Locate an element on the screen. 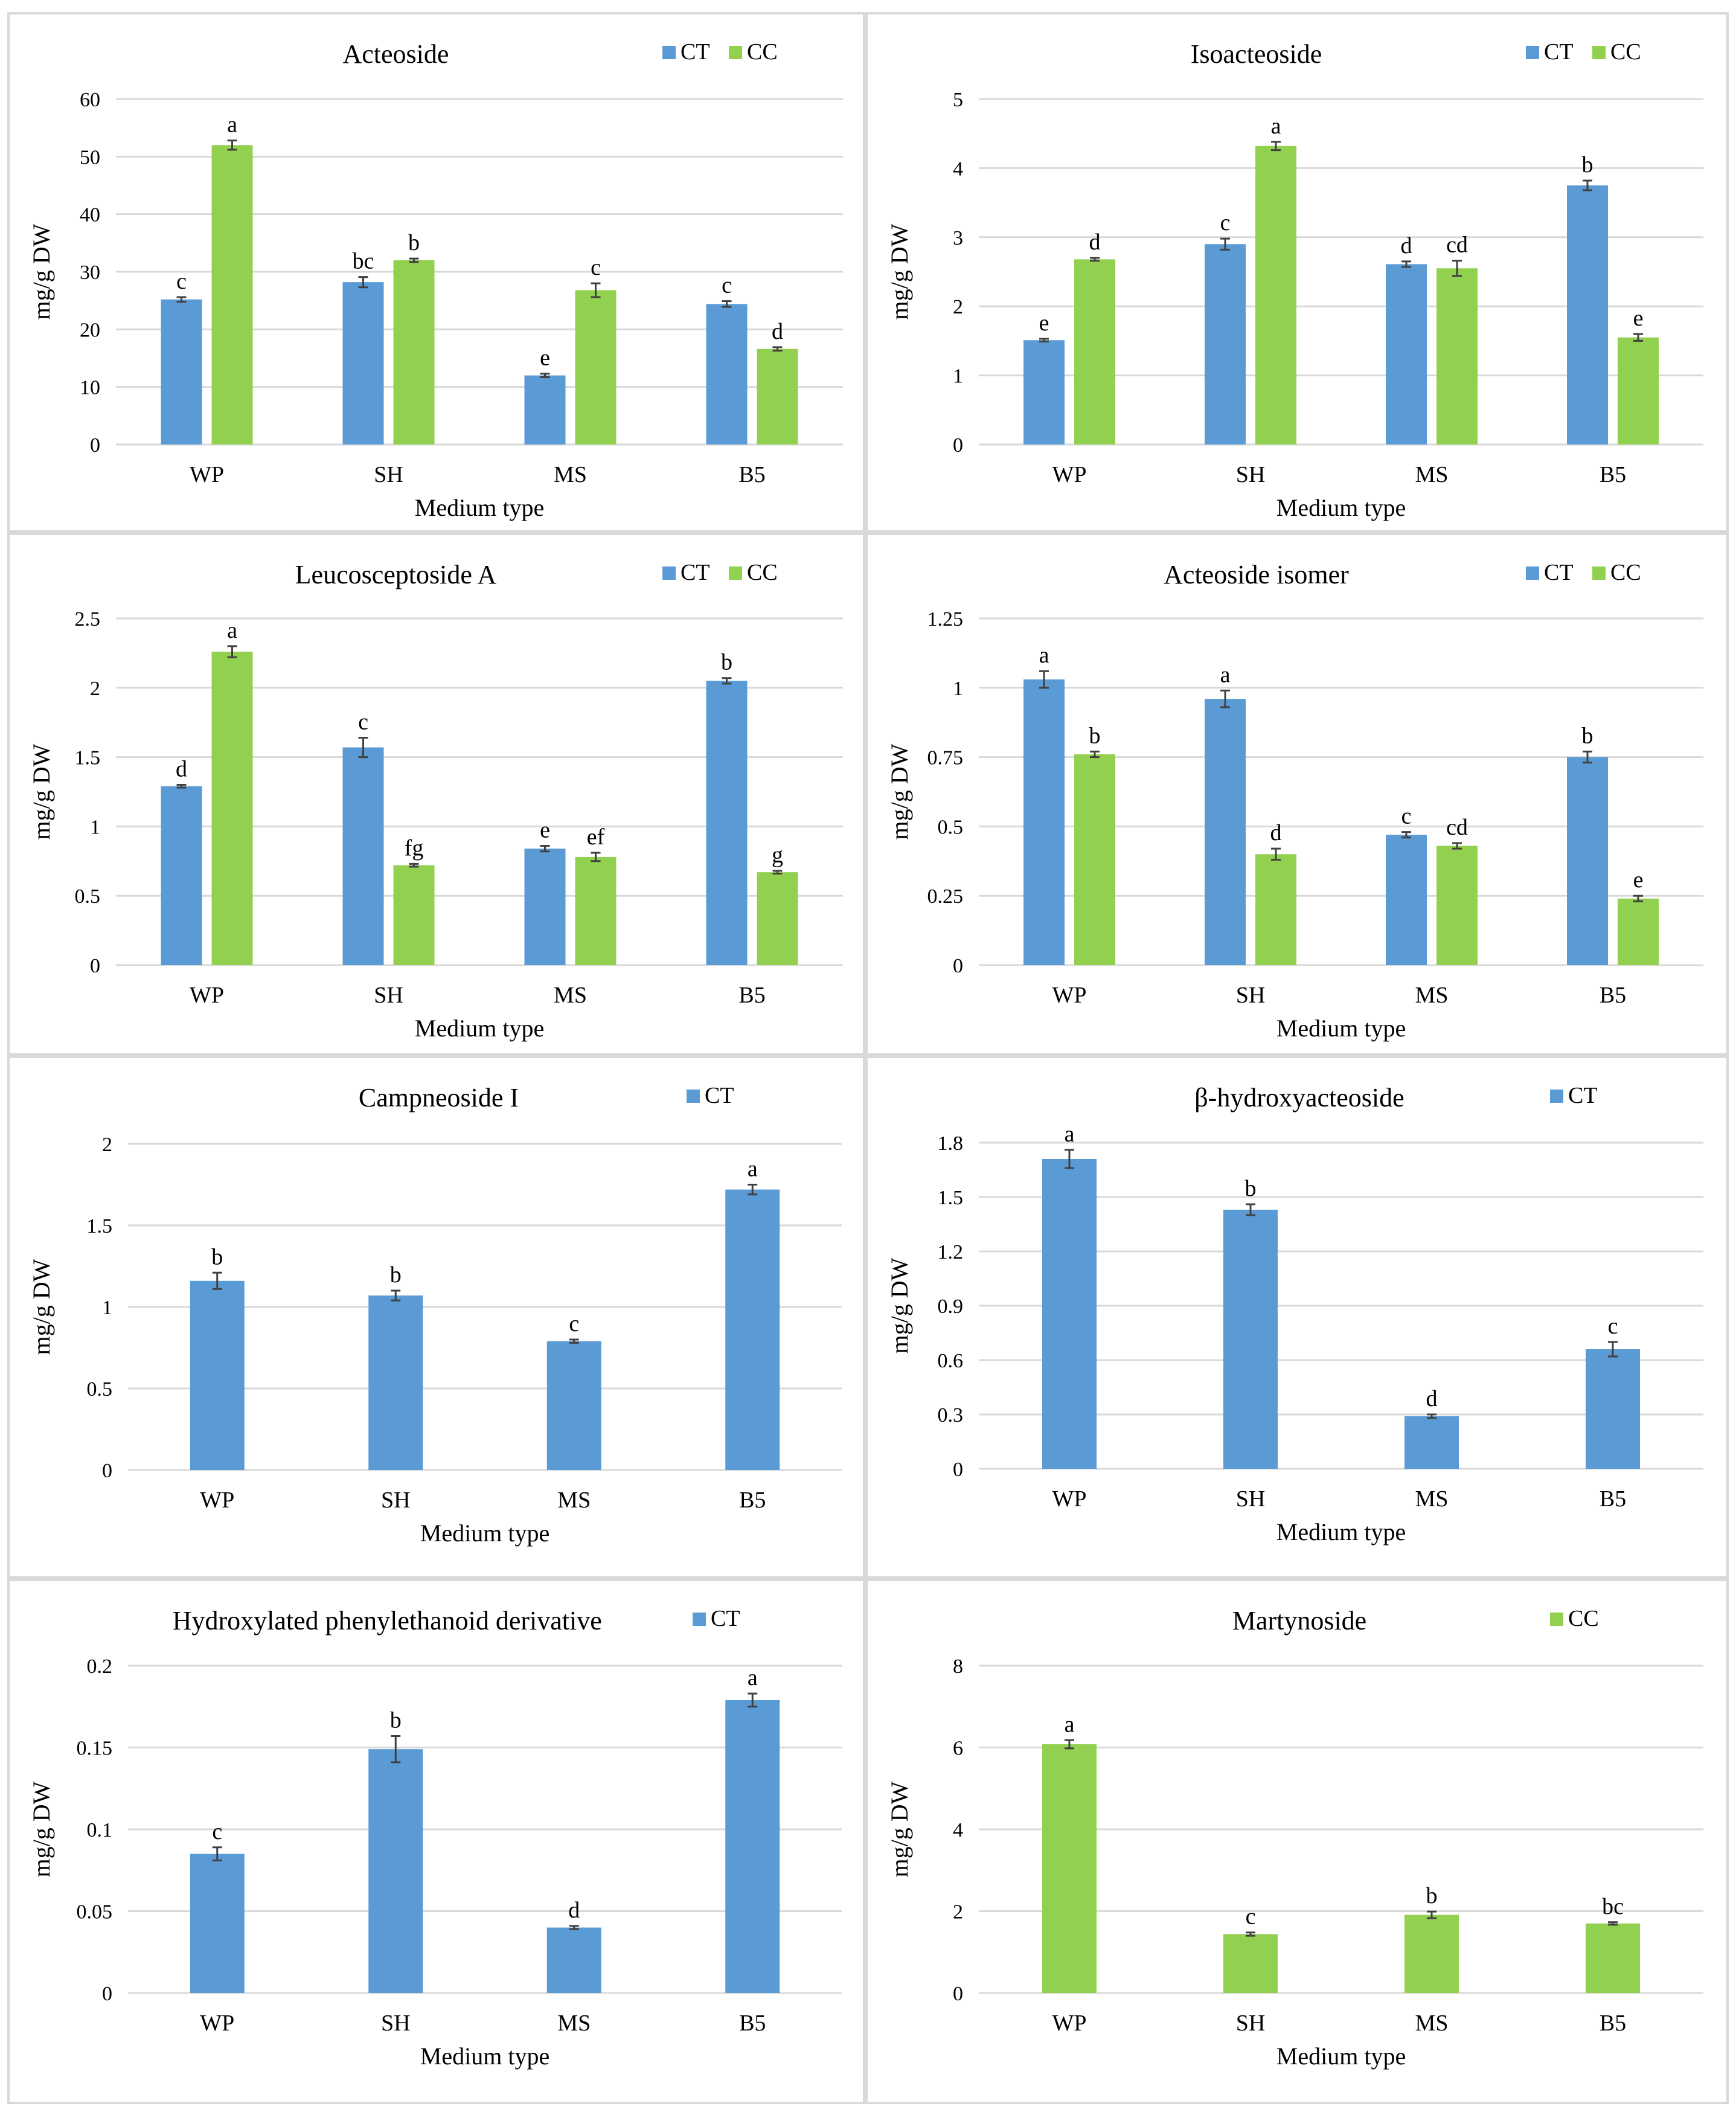 The image size is (1736, 2112). y-tick-label: 50 is located at coordinates (90, 157).